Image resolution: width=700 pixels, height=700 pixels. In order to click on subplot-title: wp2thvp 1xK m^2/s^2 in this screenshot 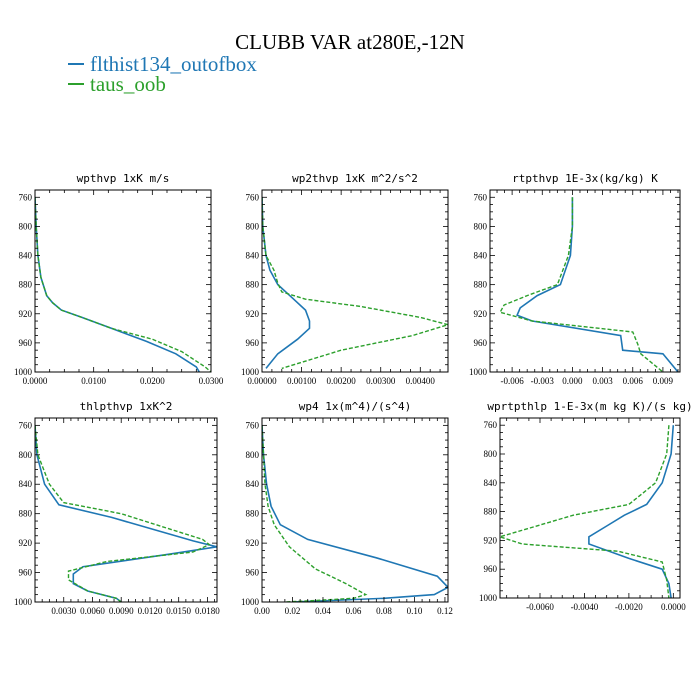, I will do `click(355, 178)`.